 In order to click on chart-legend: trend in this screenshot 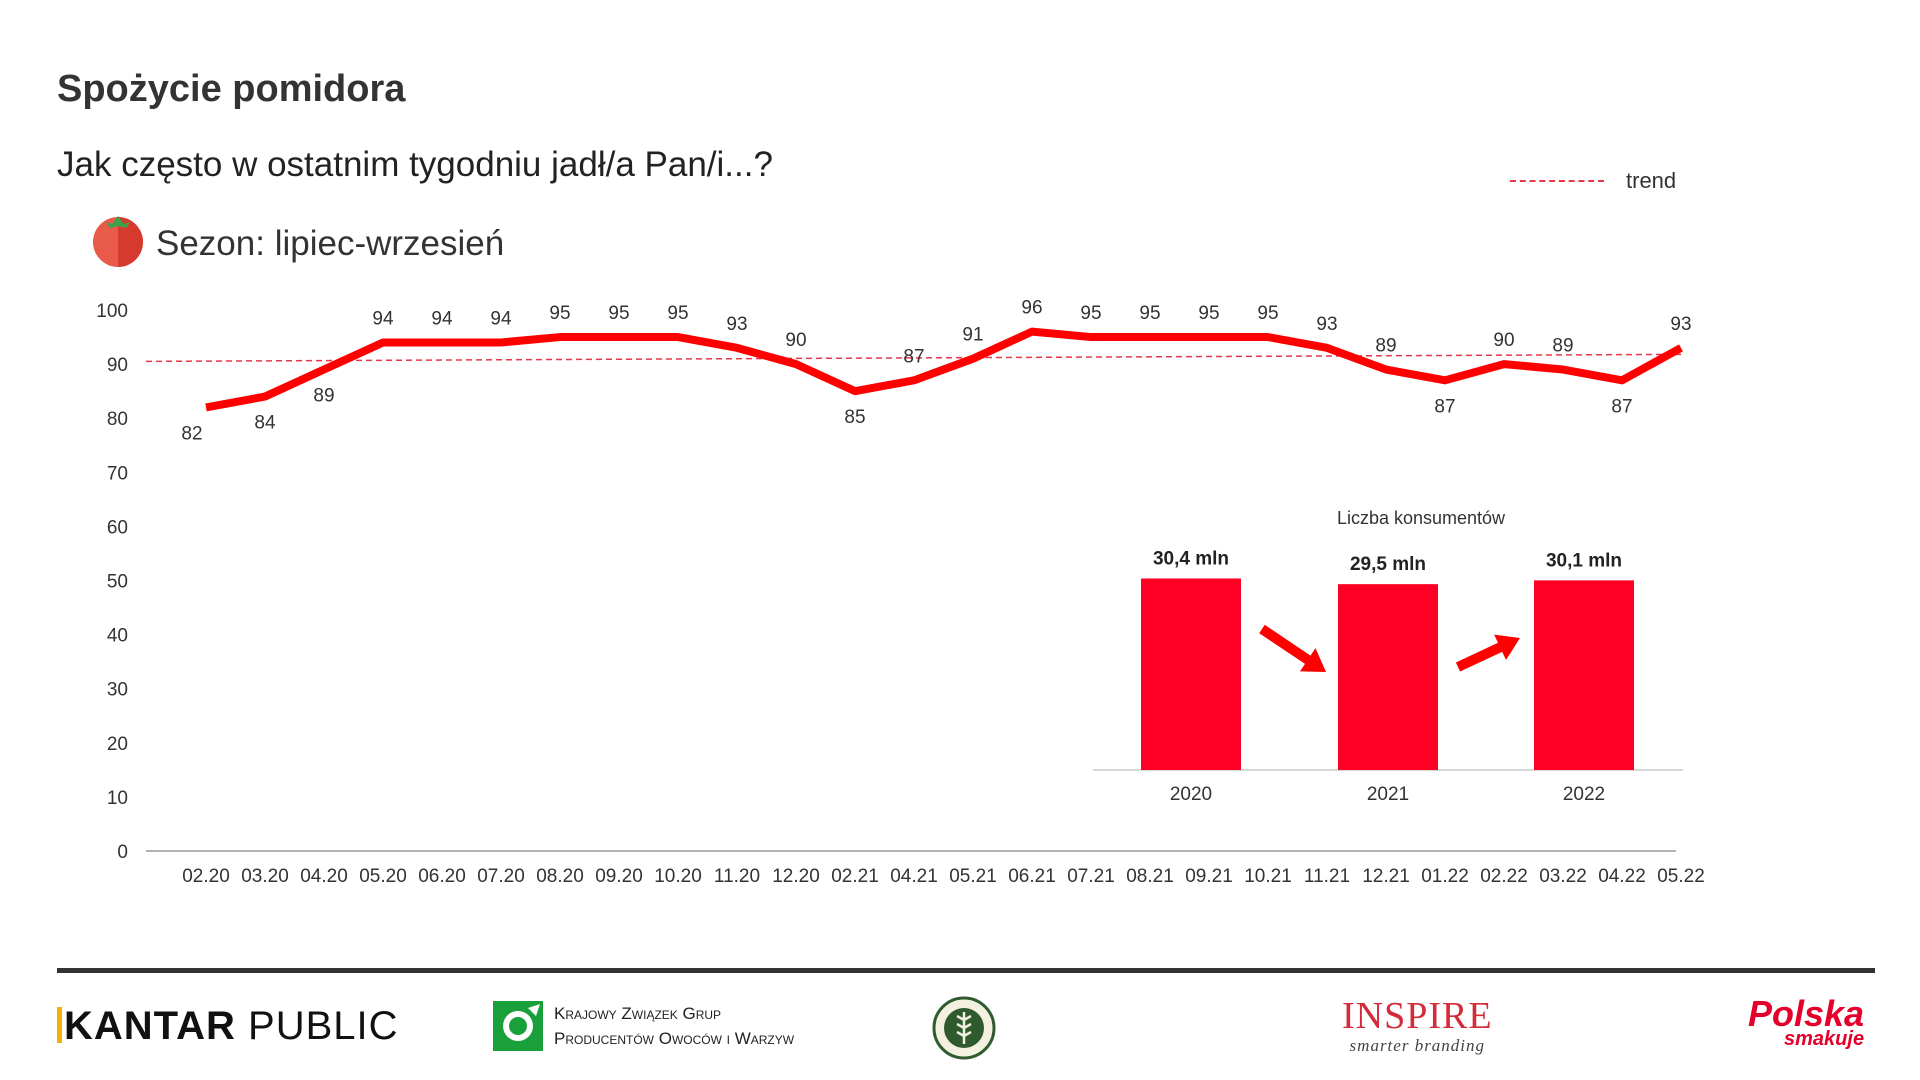, I will do `click(1593, 181)`.